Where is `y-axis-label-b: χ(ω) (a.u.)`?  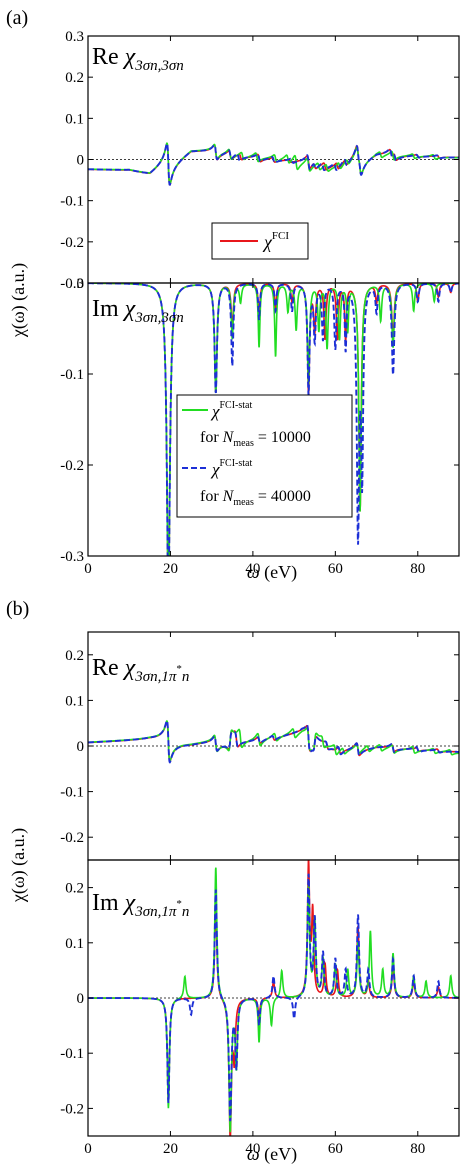
y-axis-label-b: χ(ω) (a.u.) is located at coordinates (18, 865).